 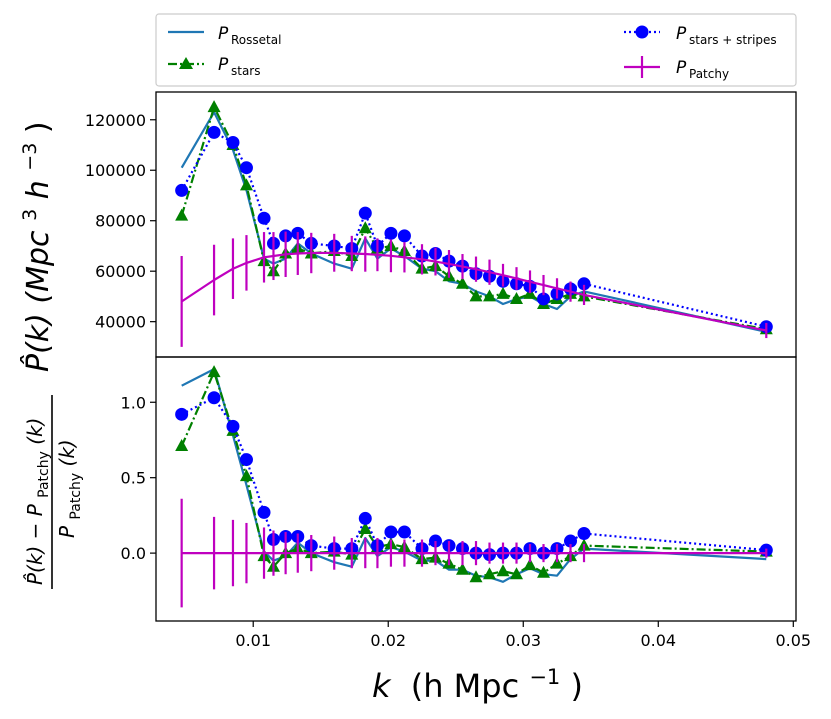 I want to click on legend-label-stars-stripes-main: P, so click(x=681, y=34).